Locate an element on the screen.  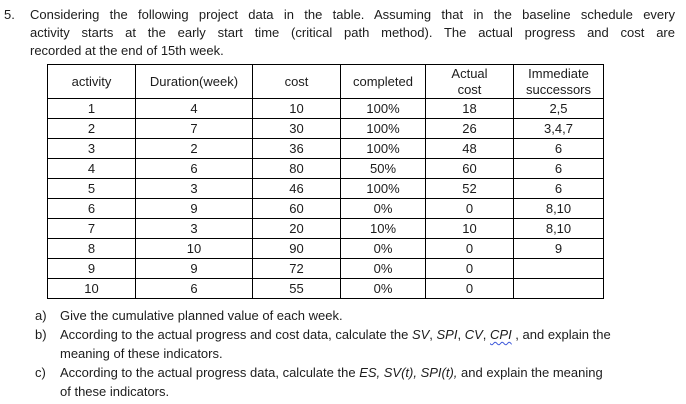
col-header-immediate-successors: Immediate successors is located at coordinates (558, 81).